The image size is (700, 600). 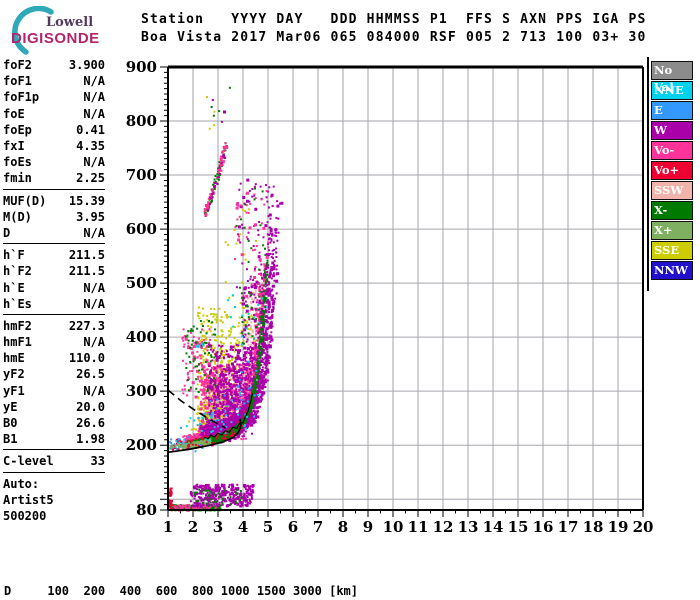 I want to click on param-label: h`Es, so click(x=17, y=303).